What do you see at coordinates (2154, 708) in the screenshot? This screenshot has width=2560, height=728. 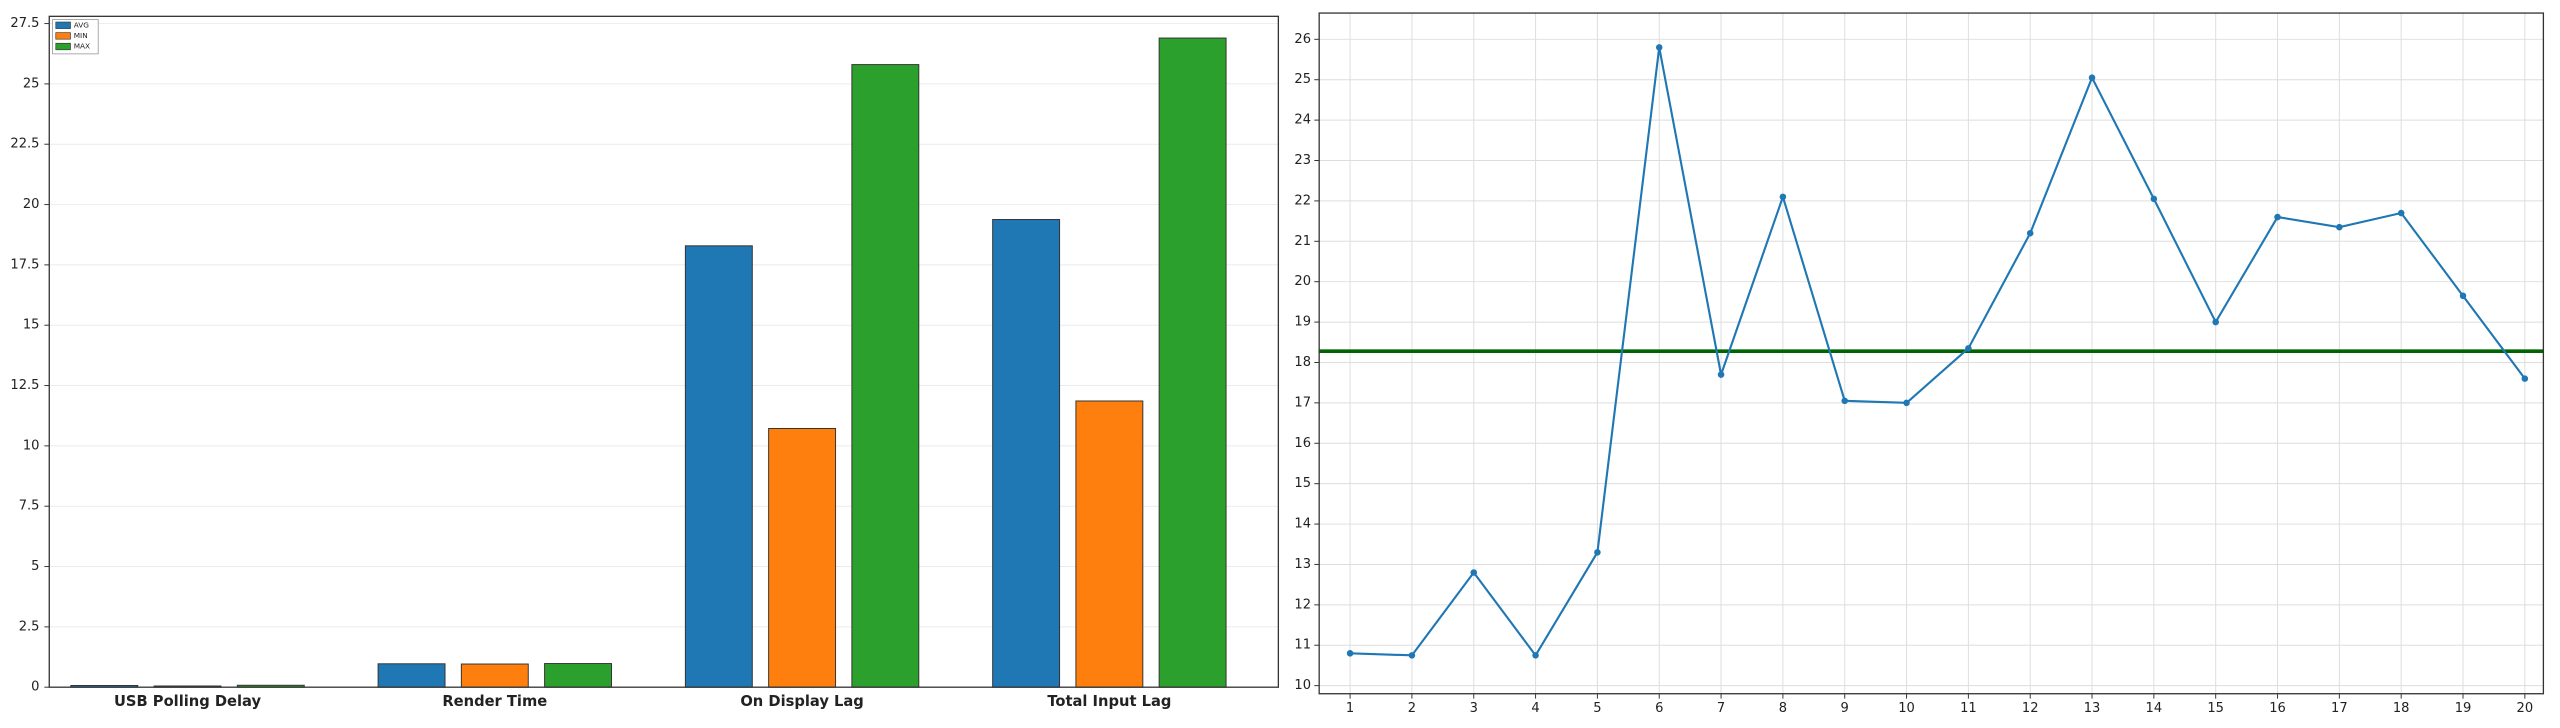 I see `x-tick-label: 14` at bounding box center [2154, 708].